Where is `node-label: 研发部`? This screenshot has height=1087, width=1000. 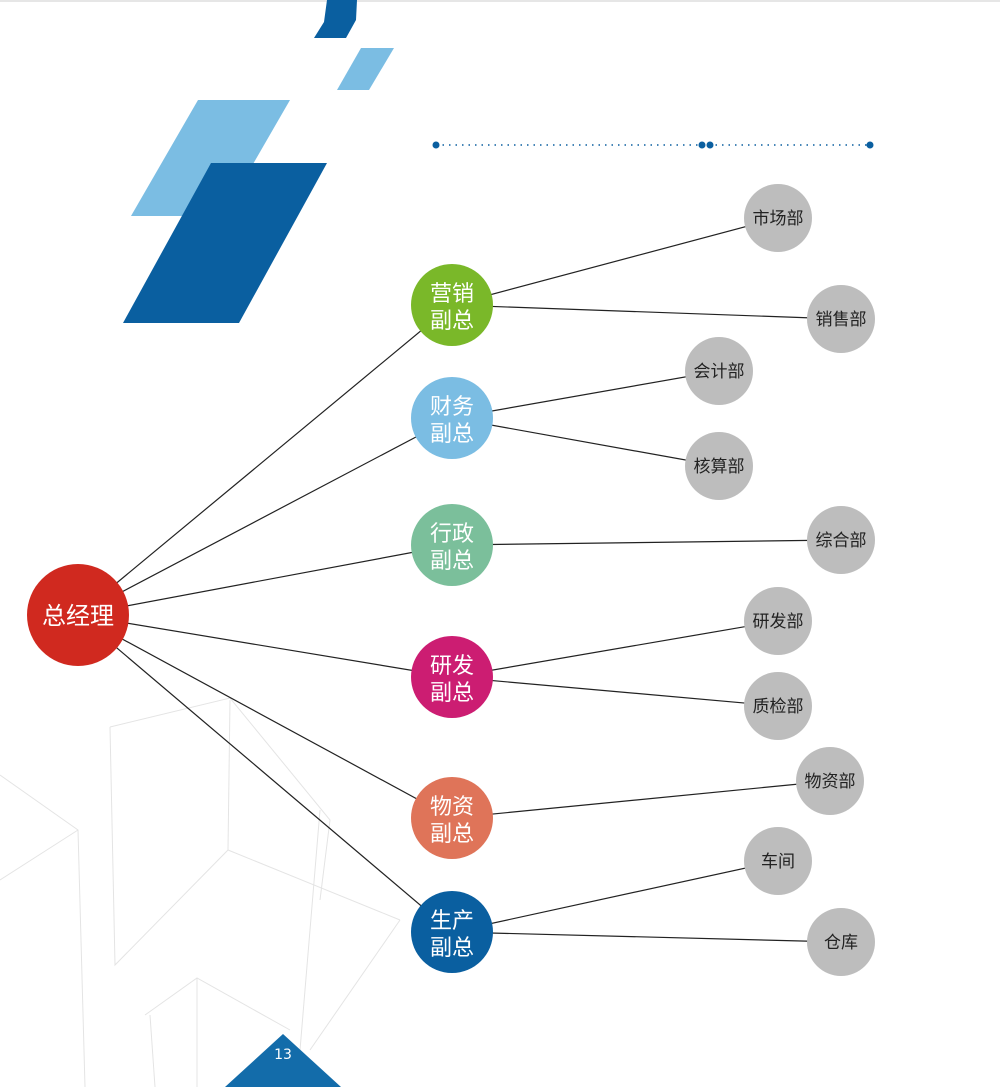 node-label: 研发部 is located at coordinates (778, 622).